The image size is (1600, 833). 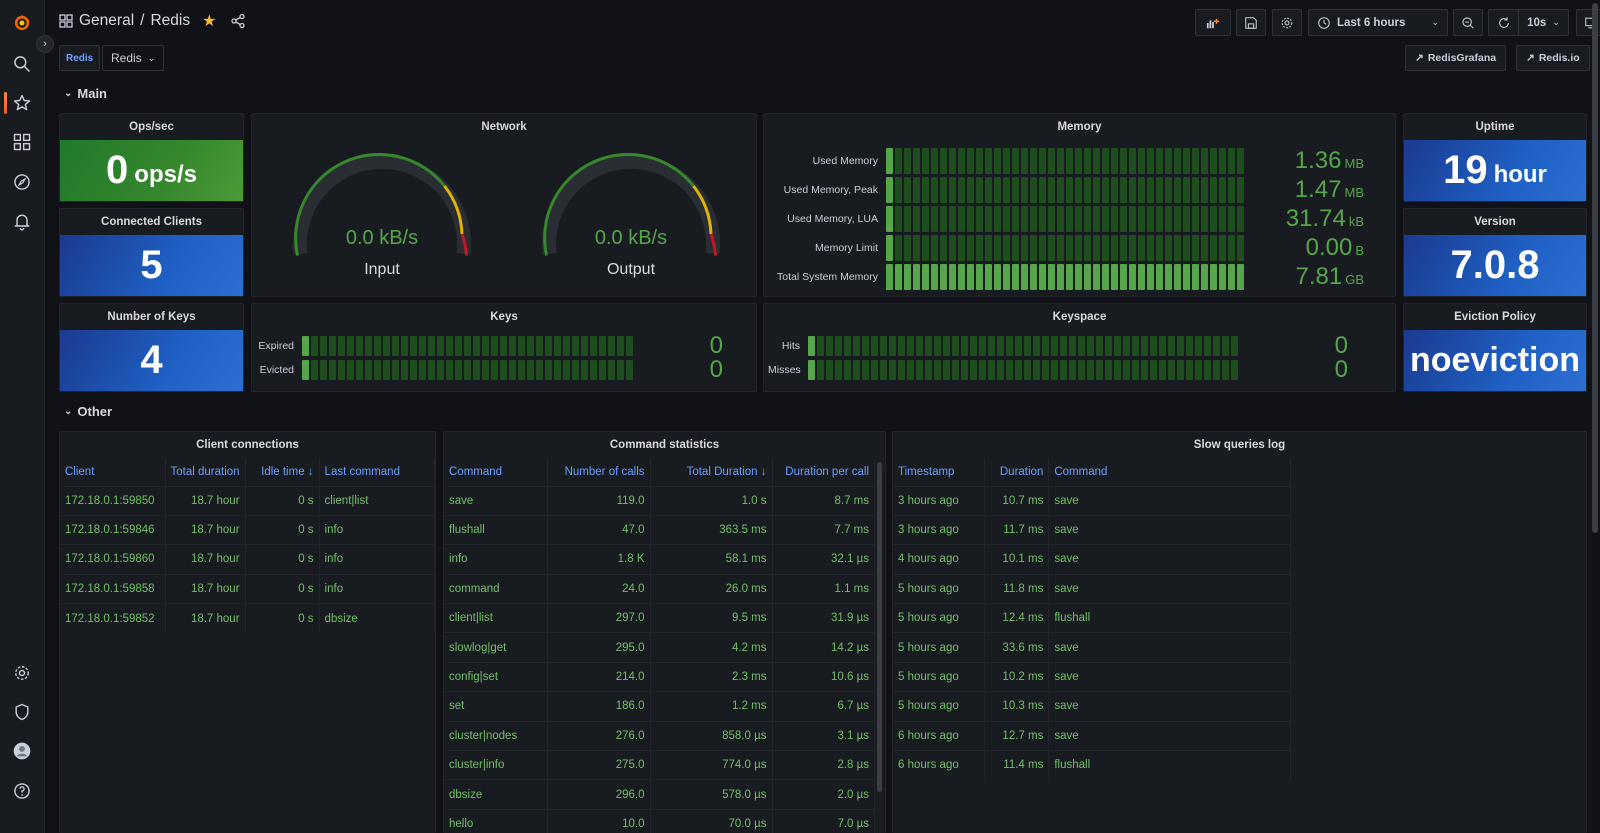 What do you see at coordinates (1017, 765) in the screenshot?
I see `table-cell: 11.4 ms` at bounding box center [1017, 765].